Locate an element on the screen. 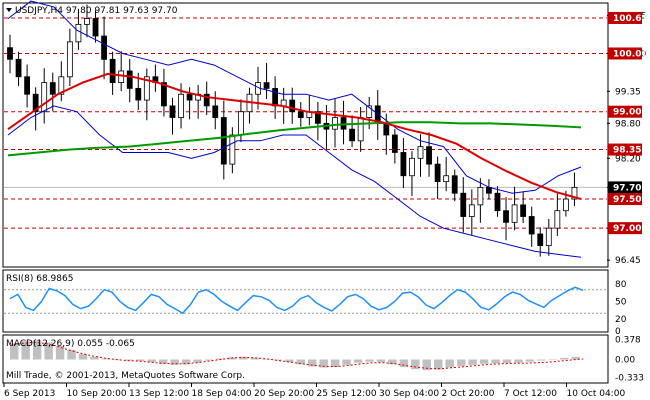 The height and width of the screenshot is (400, 650). x-axis-label: 20 Sep 20:00 is located at coordinates (284, 394).